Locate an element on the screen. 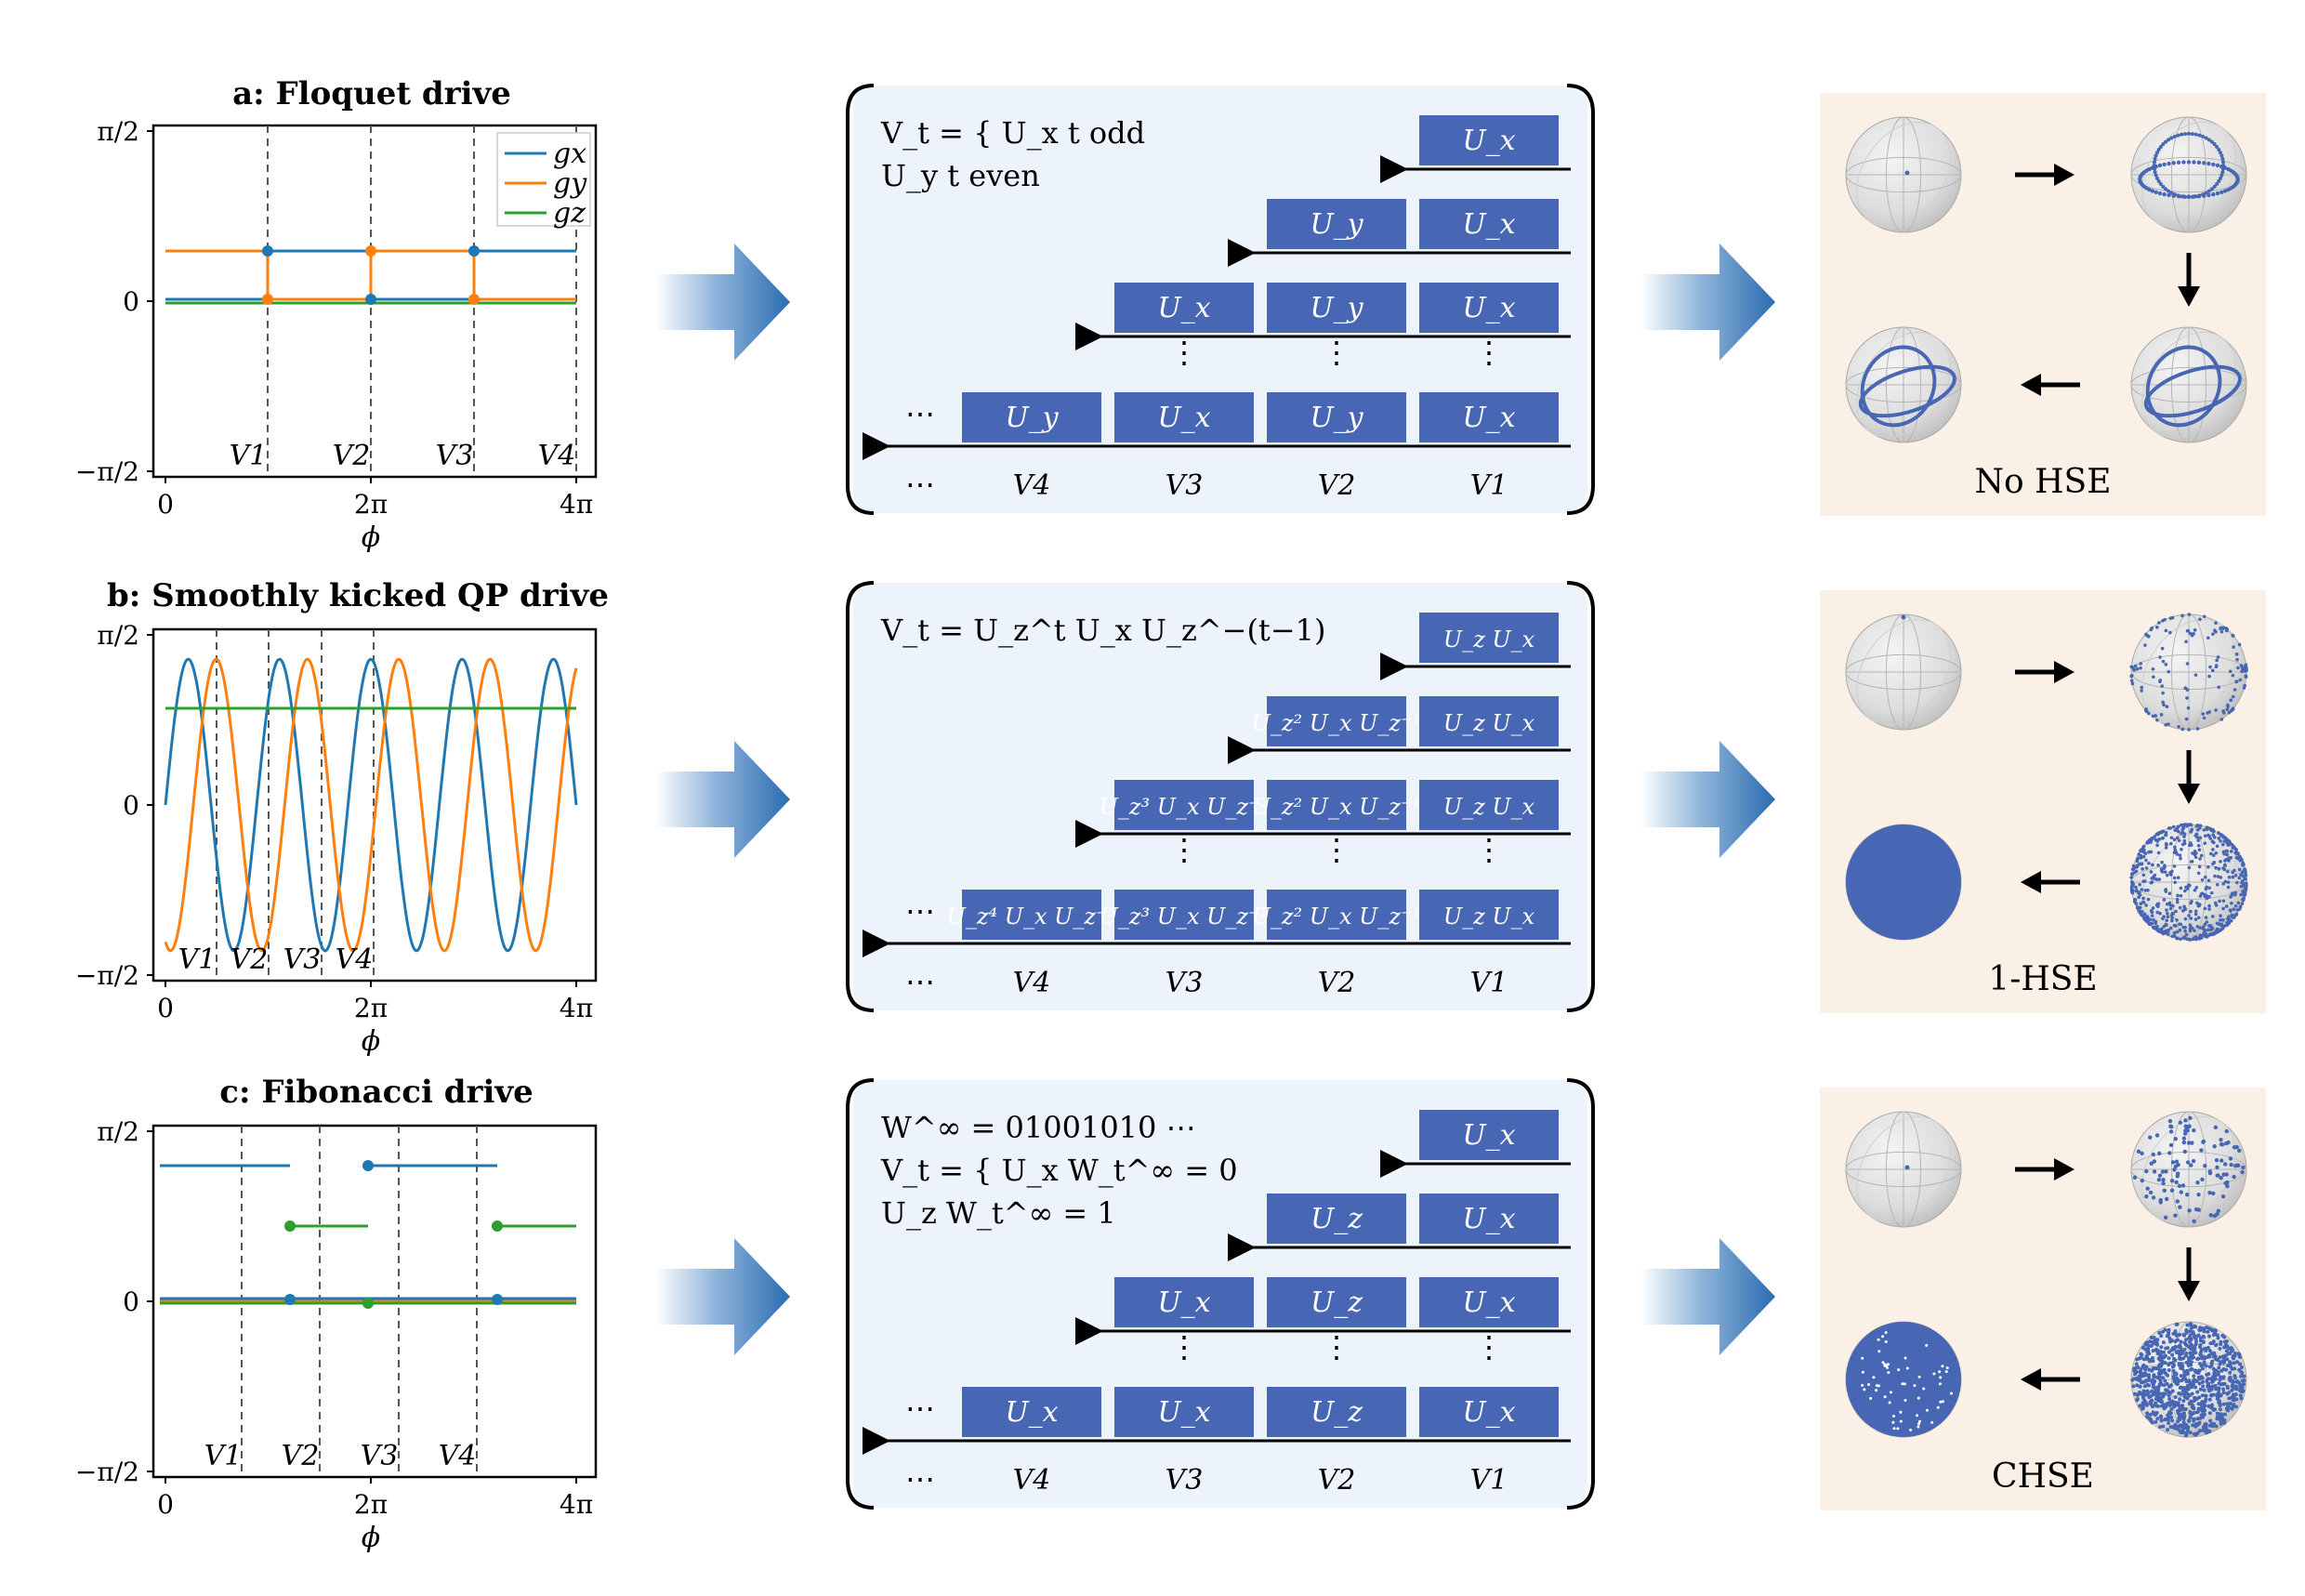  panel-a: a: Floquet drive π/2 0 −π/2 0 2π 4π ϕ is located at coordinates (335, 314).